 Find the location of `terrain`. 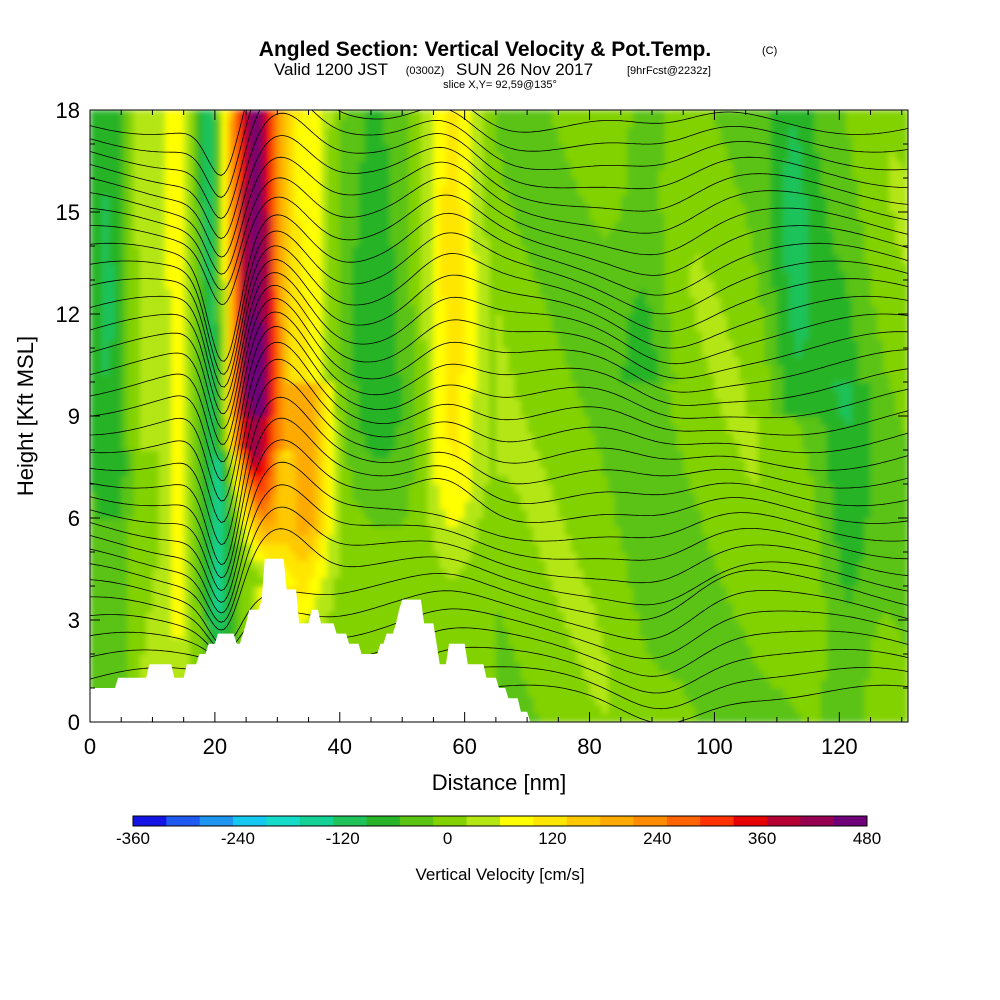

terrain is located at coordinates (499, 640).